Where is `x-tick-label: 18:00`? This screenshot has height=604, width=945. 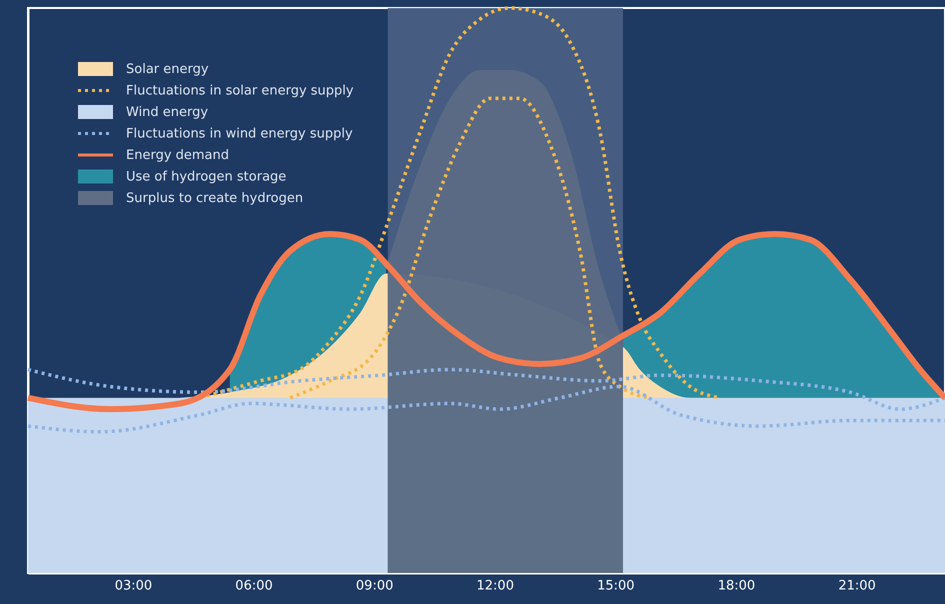
x-tick-label: 18:00 is located at coordinates (737, 586).